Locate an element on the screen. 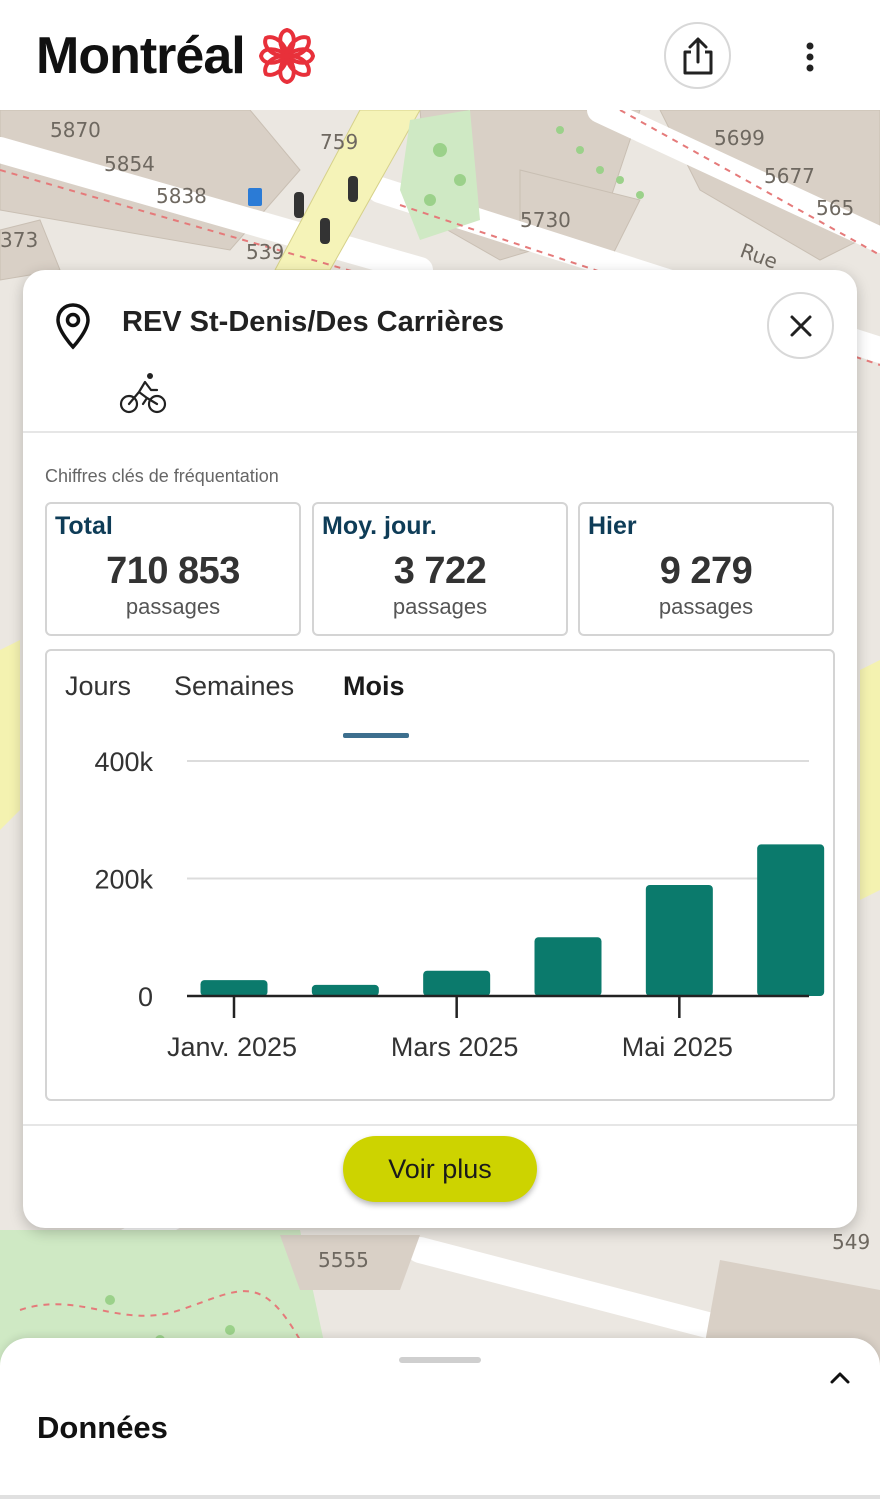  active-tab-indicator is located at coordinates (376, 735).